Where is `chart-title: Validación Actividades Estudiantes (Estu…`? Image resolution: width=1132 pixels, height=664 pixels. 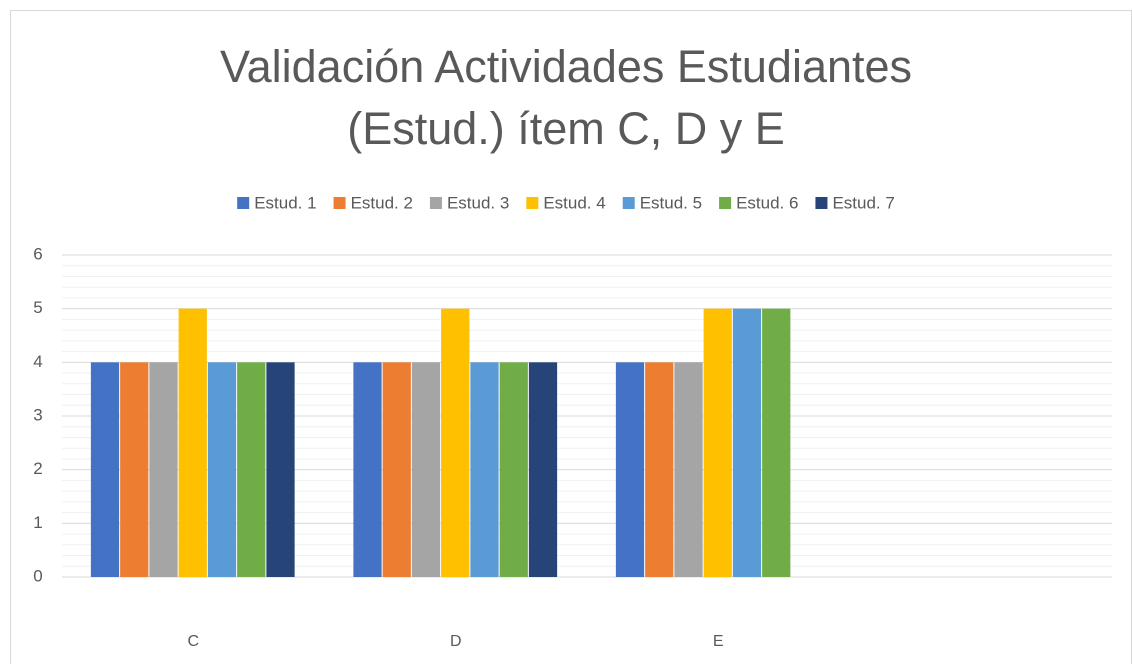
chart-title: Validación Actividades Estudiantes (Estu… is located at coordinates (566, 97).